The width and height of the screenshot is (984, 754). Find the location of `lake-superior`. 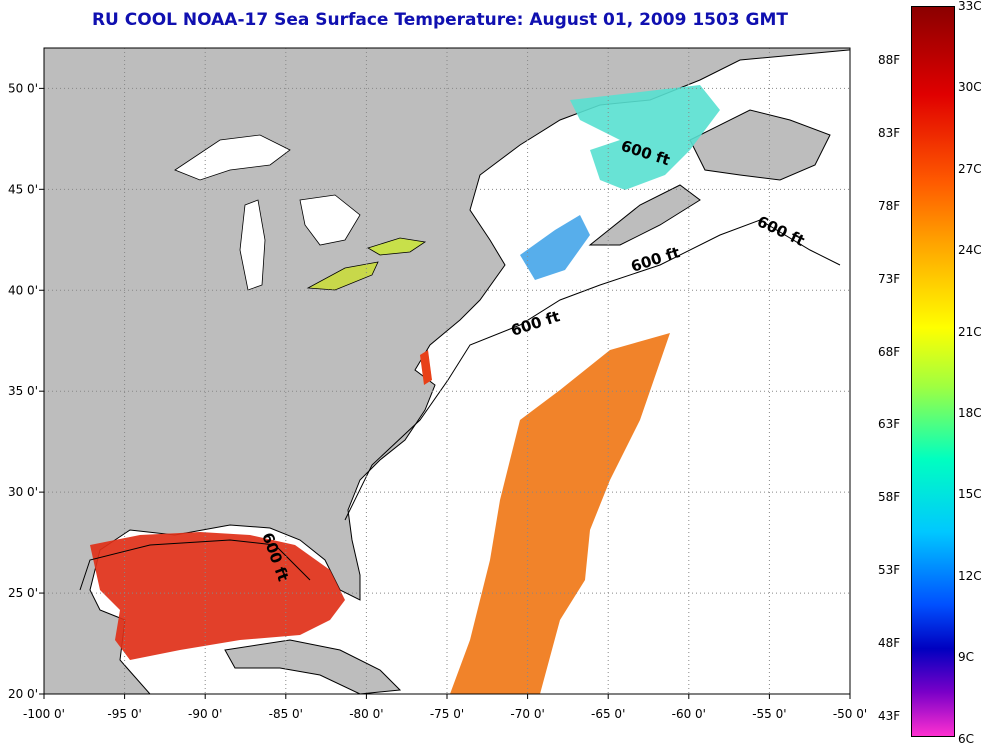

lake-superior is located at coordinates (232, 157).